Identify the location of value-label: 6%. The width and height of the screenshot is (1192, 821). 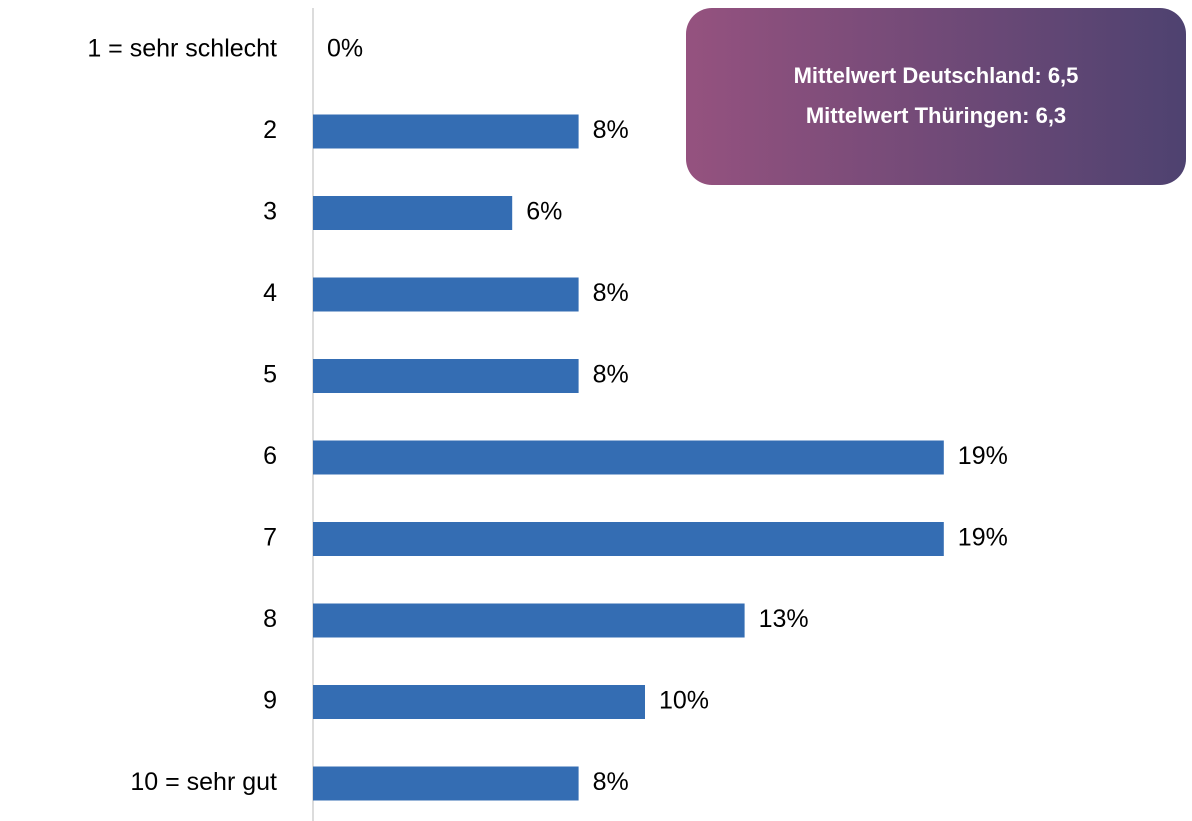
(544, 212).